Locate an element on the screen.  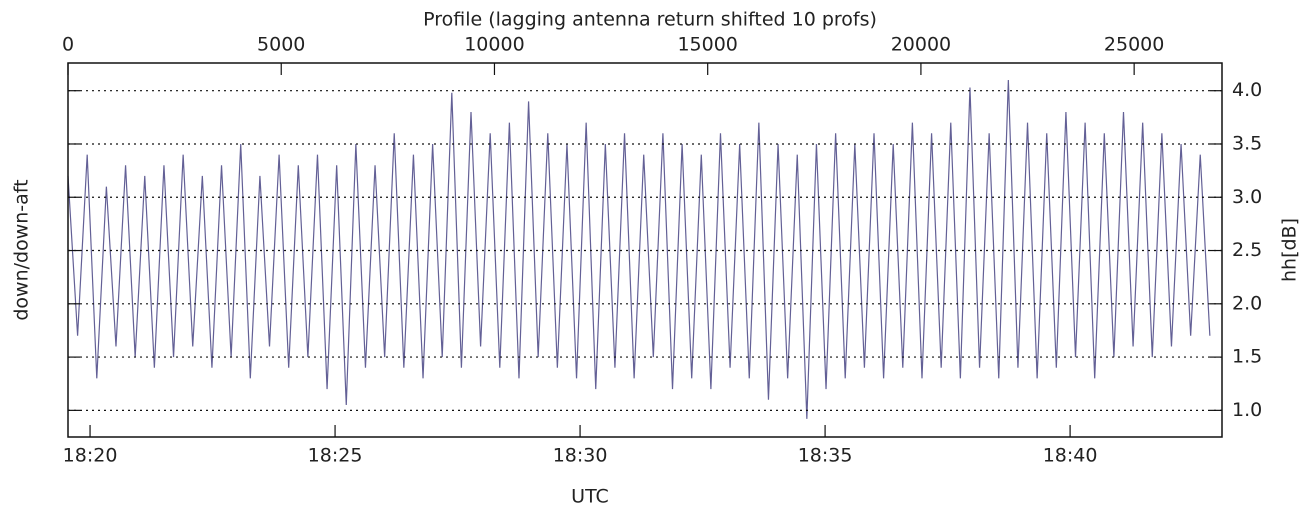
x-bottom-tick-label: 18:30 is located at coordinates (580, 456).